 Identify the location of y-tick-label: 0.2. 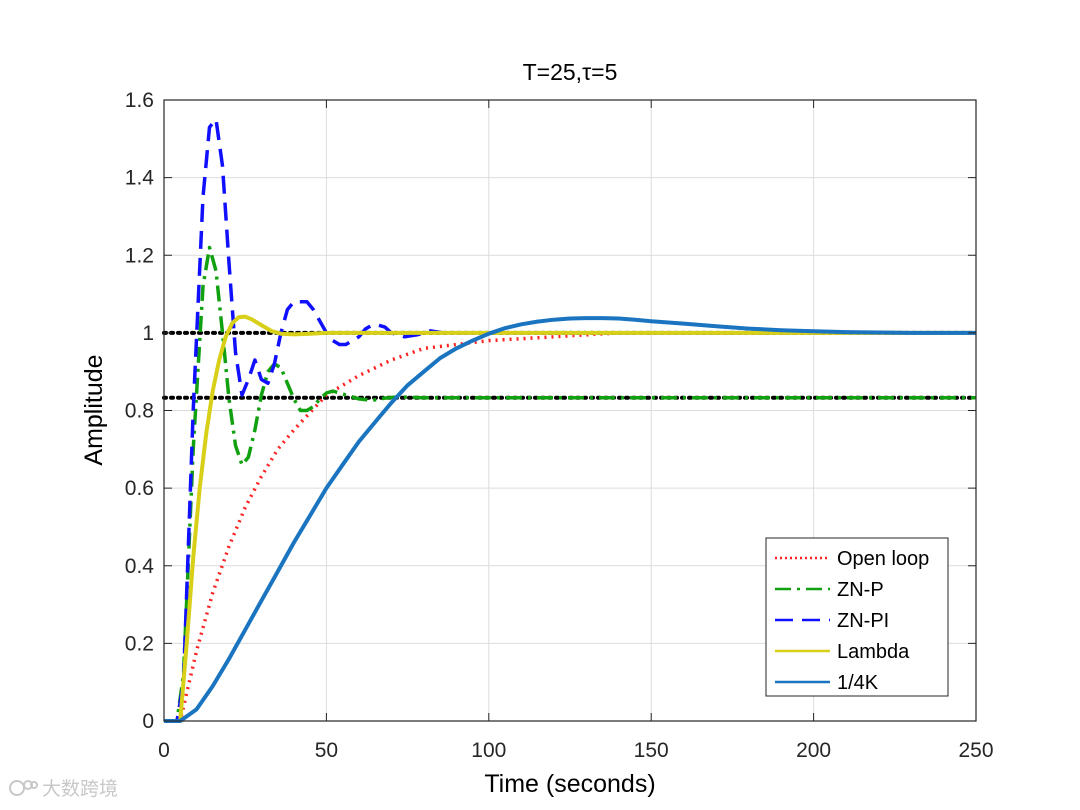
(139, 643).